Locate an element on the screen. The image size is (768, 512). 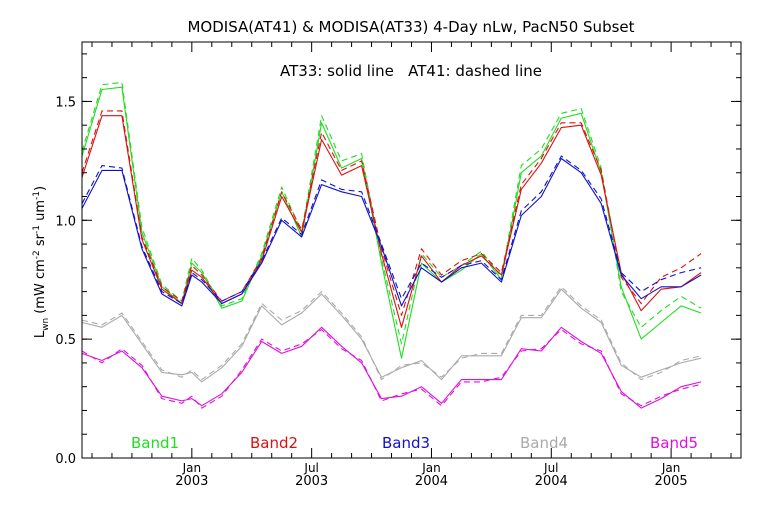
y-axis-label: Lwn(mW cm-2 sr-1 um-1) is located at coordinates (41, 262).